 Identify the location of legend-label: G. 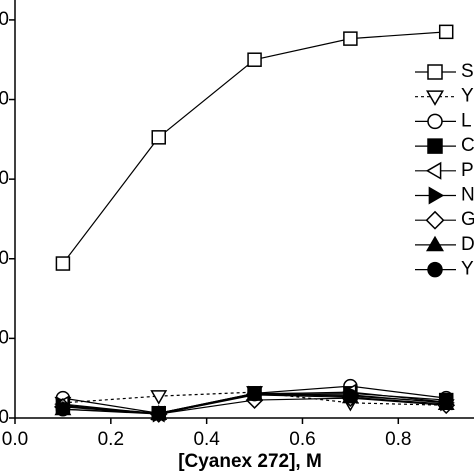
(467, 219).